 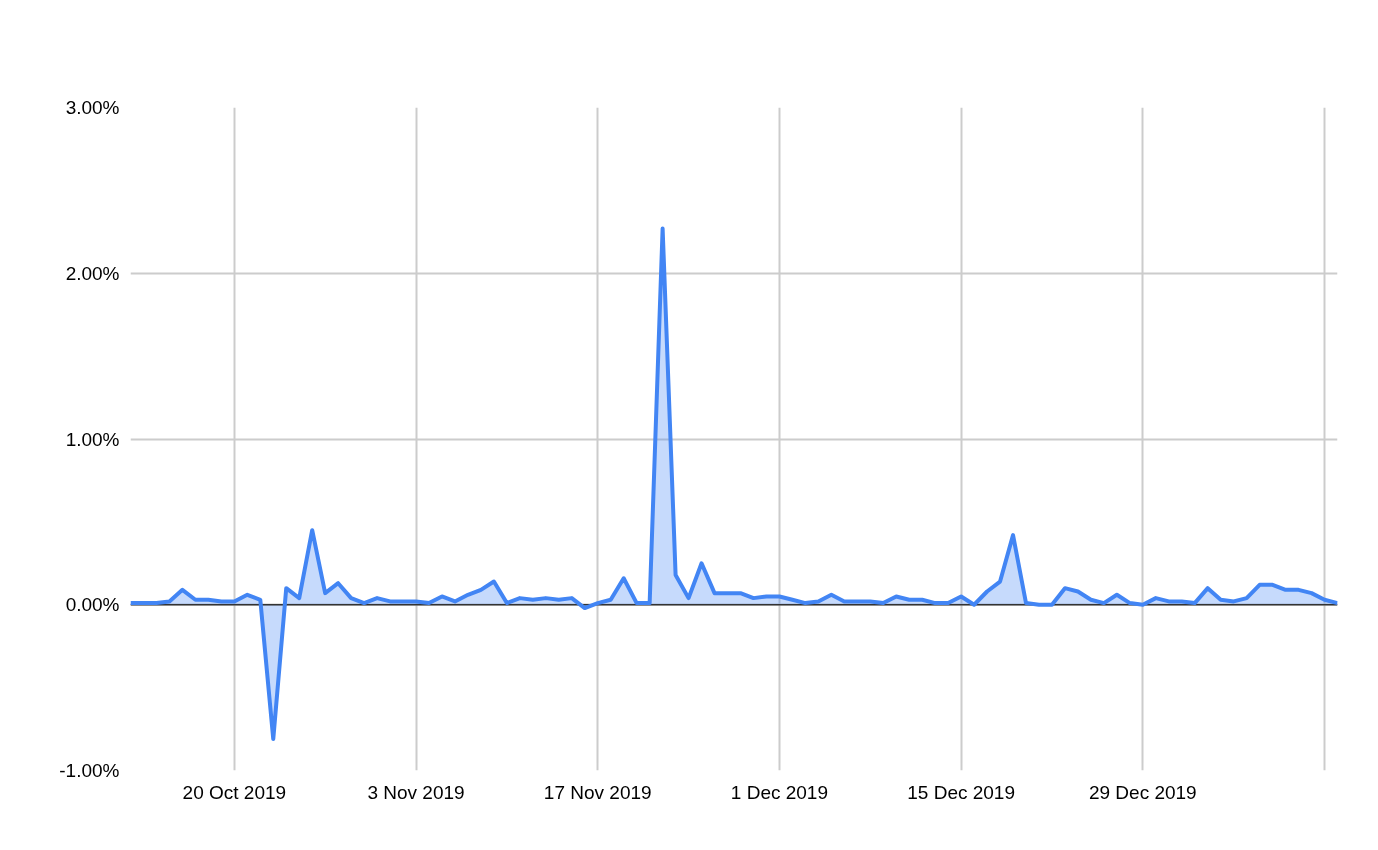 I want to click on x-tick-label: 3 Nov 2019, so click(x=416, y=792).